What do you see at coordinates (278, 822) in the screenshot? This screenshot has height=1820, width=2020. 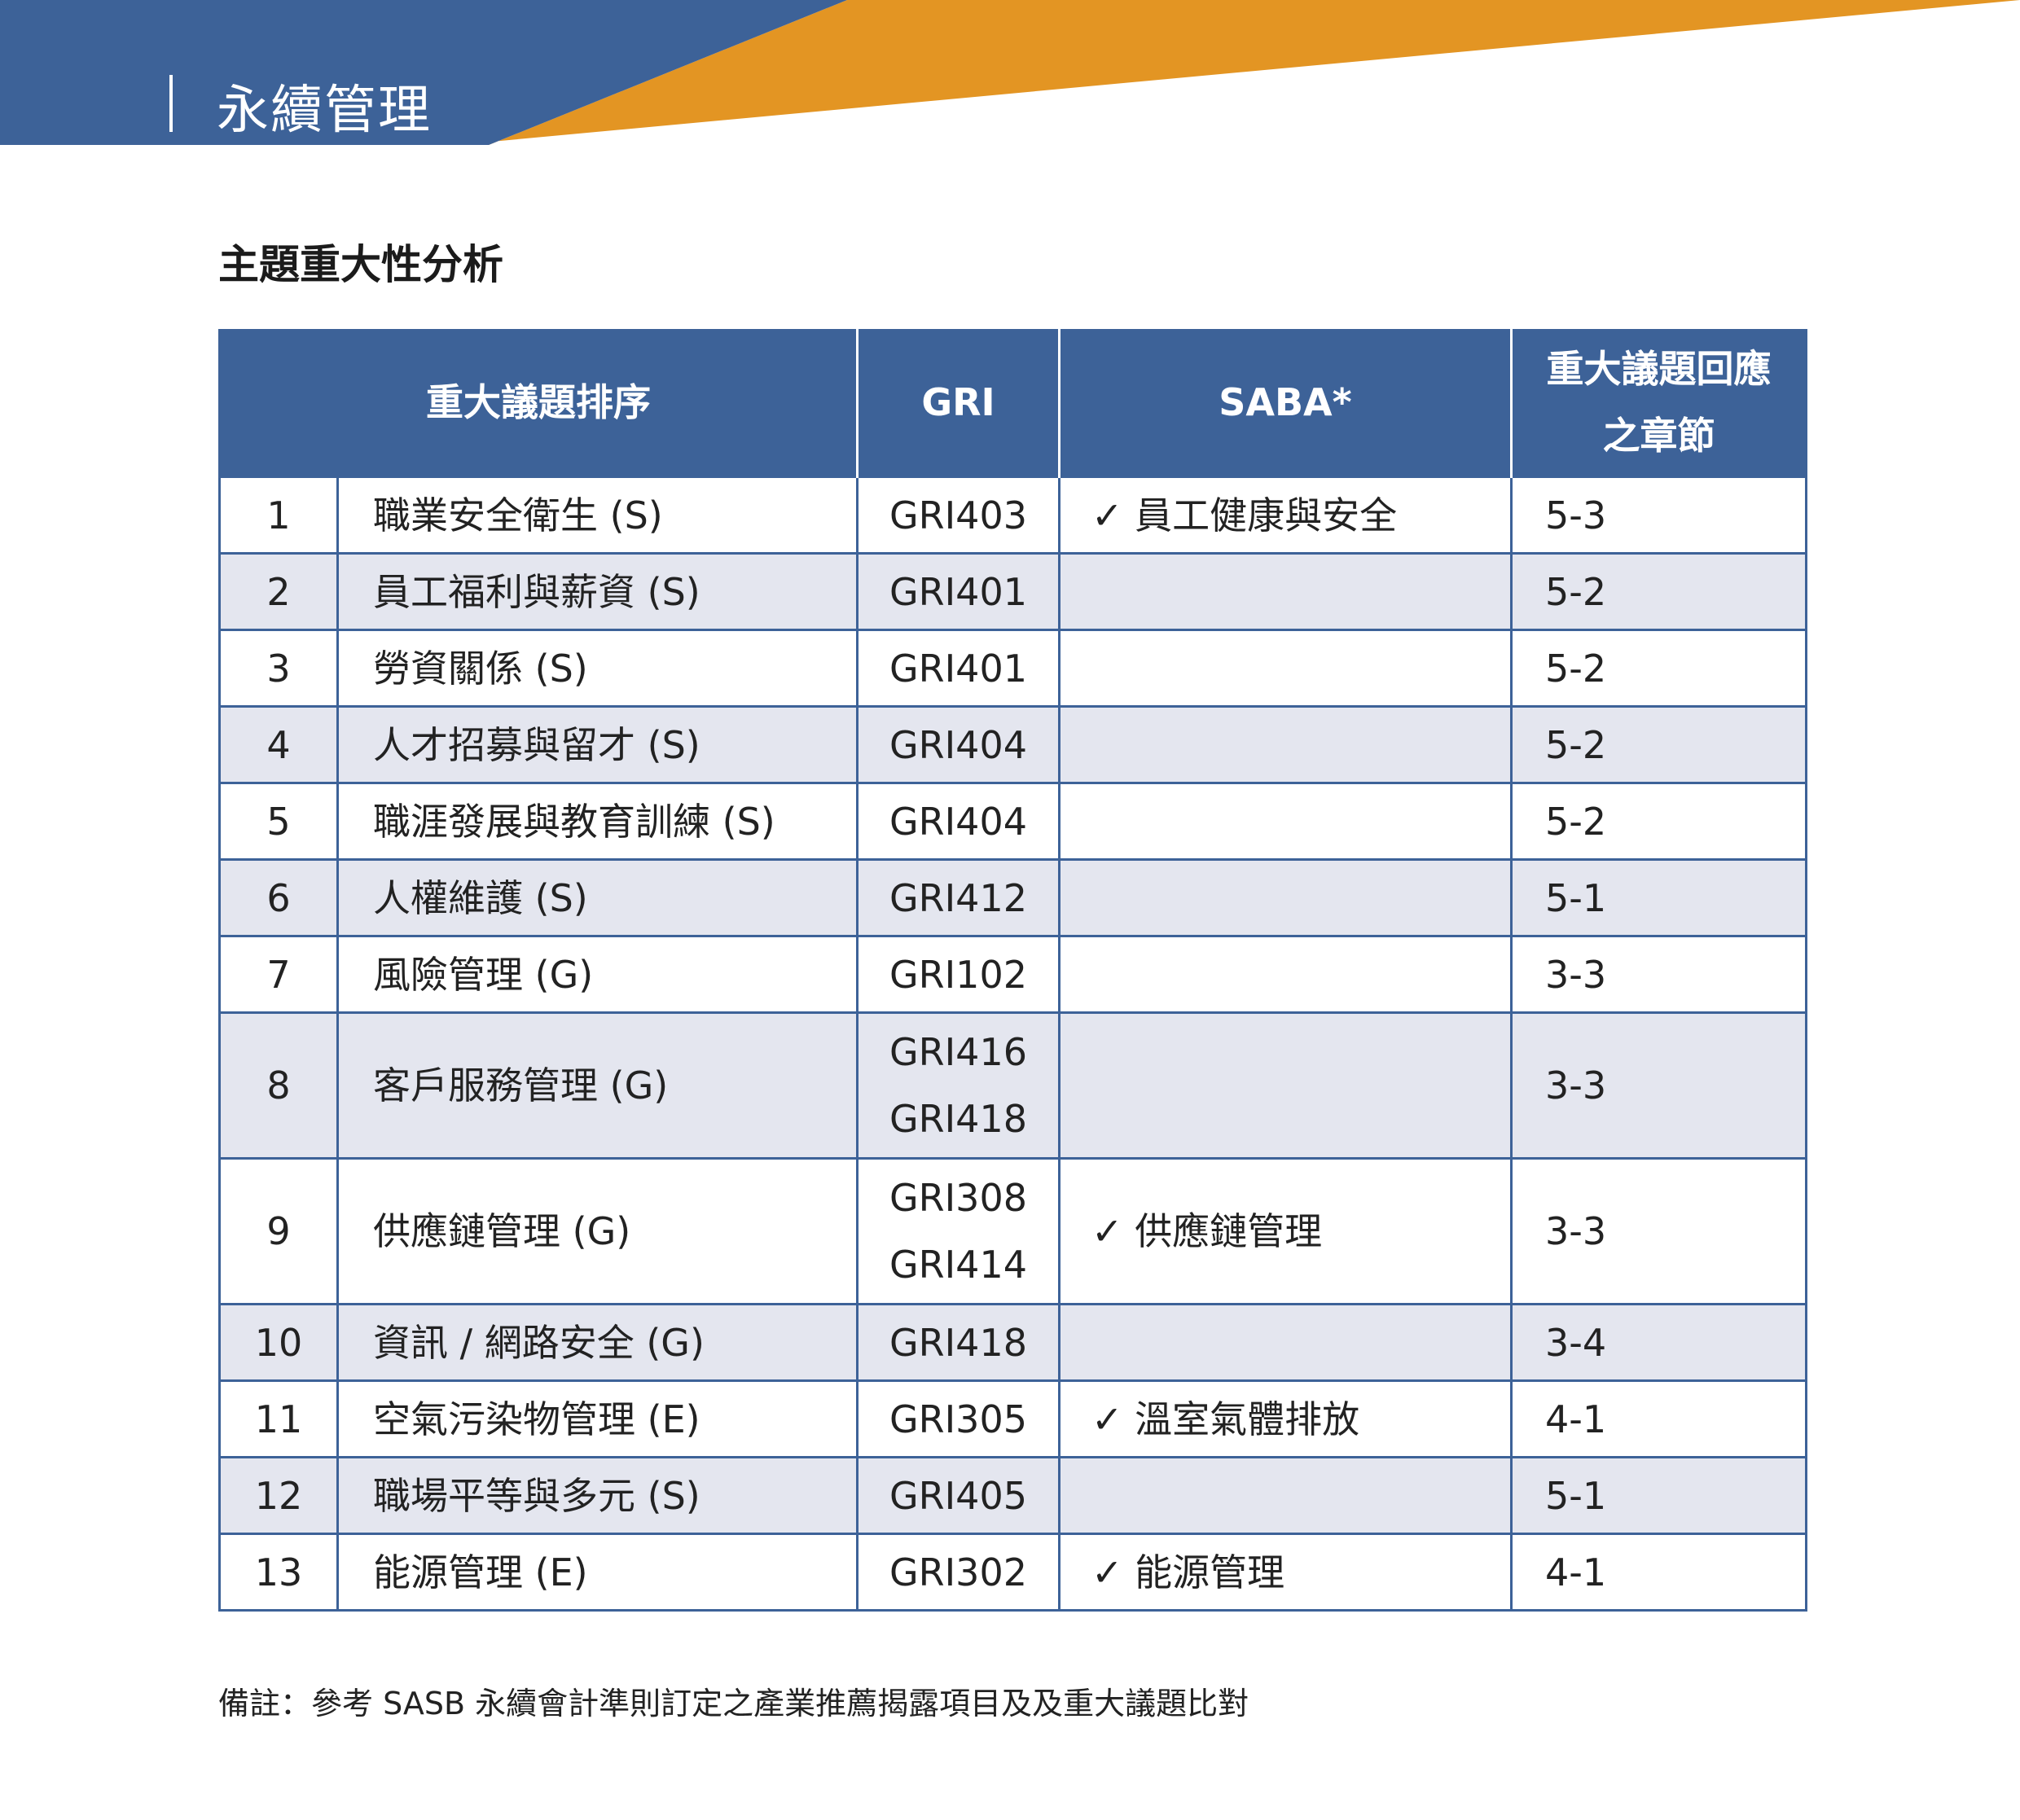 I see `rank-number: 5` at bounding box center [278, 822].